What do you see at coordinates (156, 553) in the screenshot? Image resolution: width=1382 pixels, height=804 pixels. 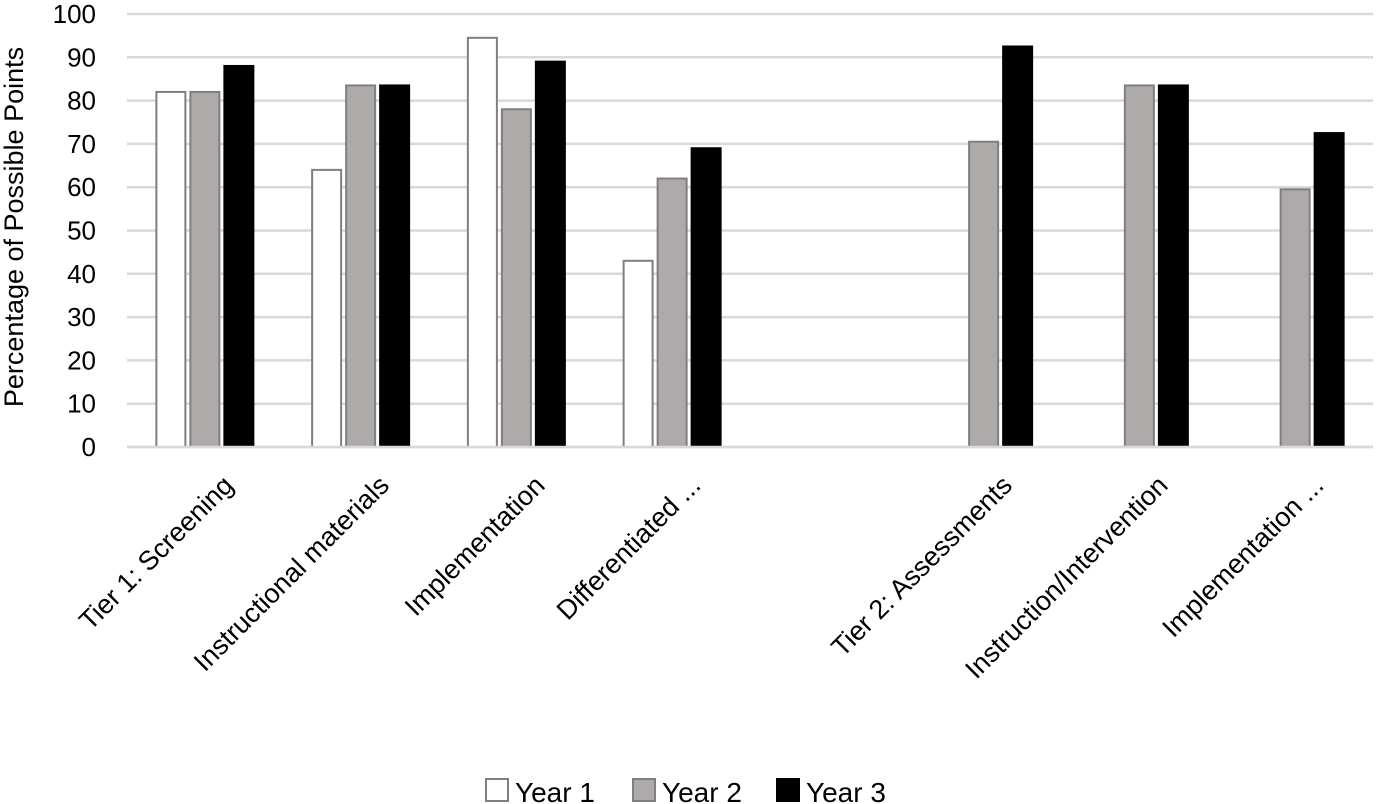 I see `x-category-label: Tier 1: Screening` at bounding box center [156, 553].